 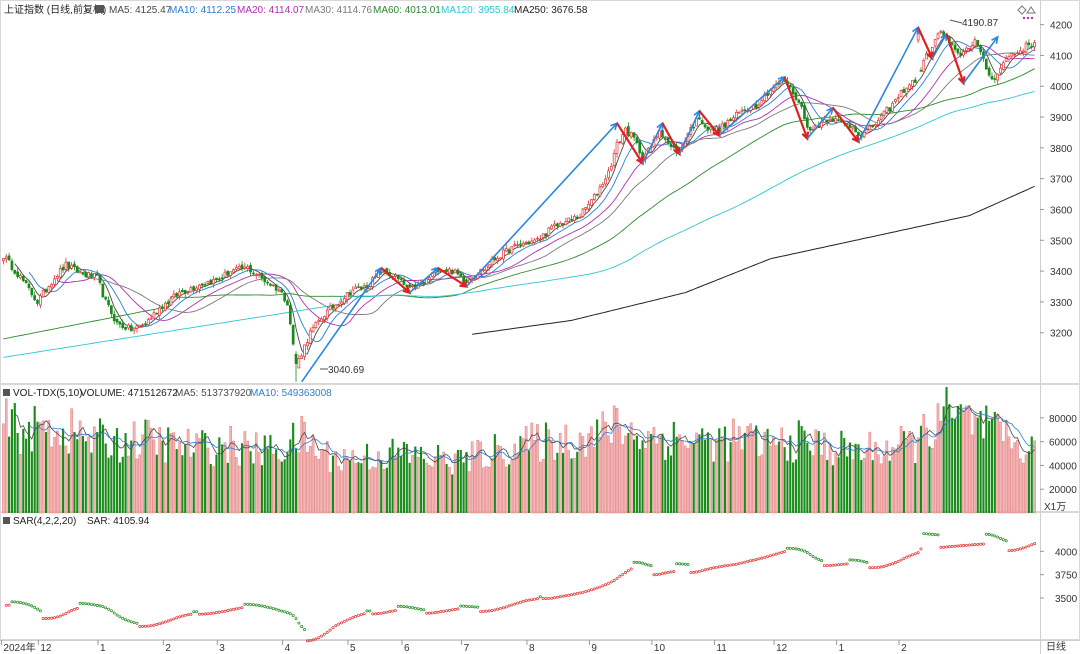 I want to click on panel-tools, so click(x=1026, y=12).